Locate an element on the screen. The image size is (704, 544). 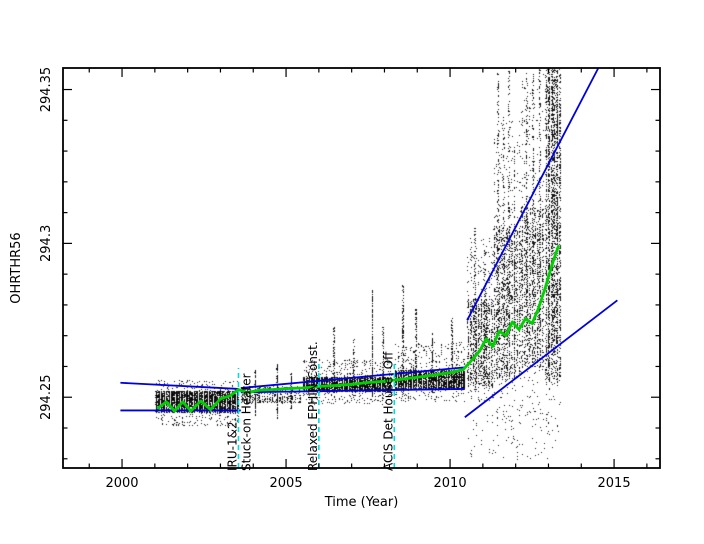
event-label: Stuck-on Heater is located at coordinates (246, 422).